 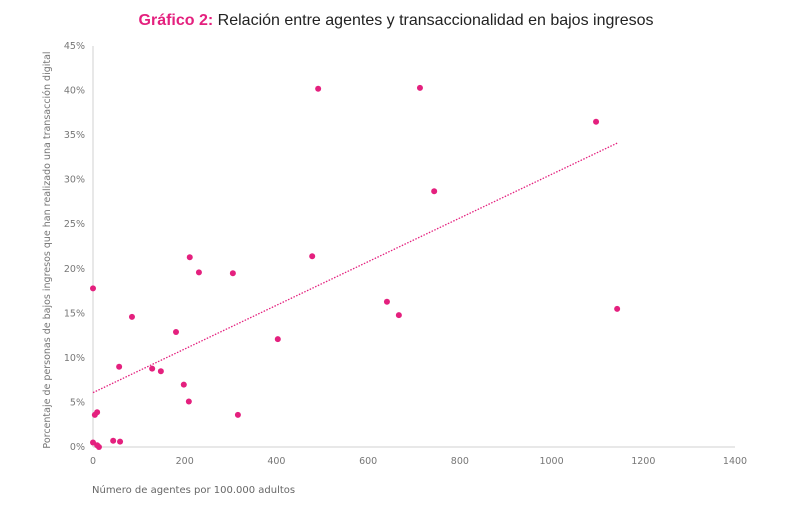 What do you see at coordinates (368, 461) in the screenshot?
I see `x-tick-label: 600` at bounding box center [368, 461].